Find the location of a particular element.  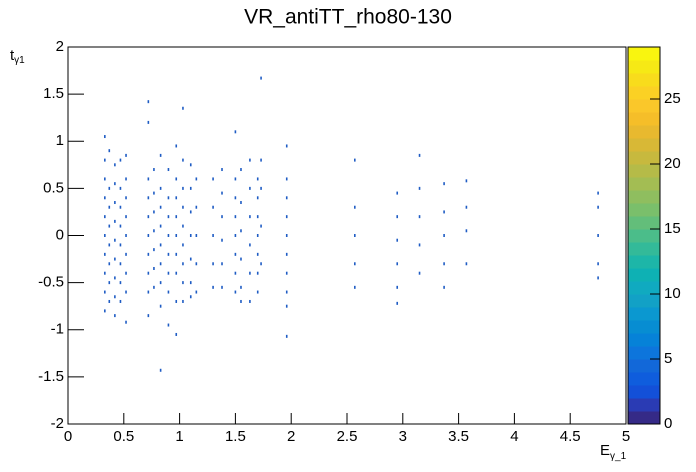

y-label-sub: γ1 is located at coordinates (19, 60).